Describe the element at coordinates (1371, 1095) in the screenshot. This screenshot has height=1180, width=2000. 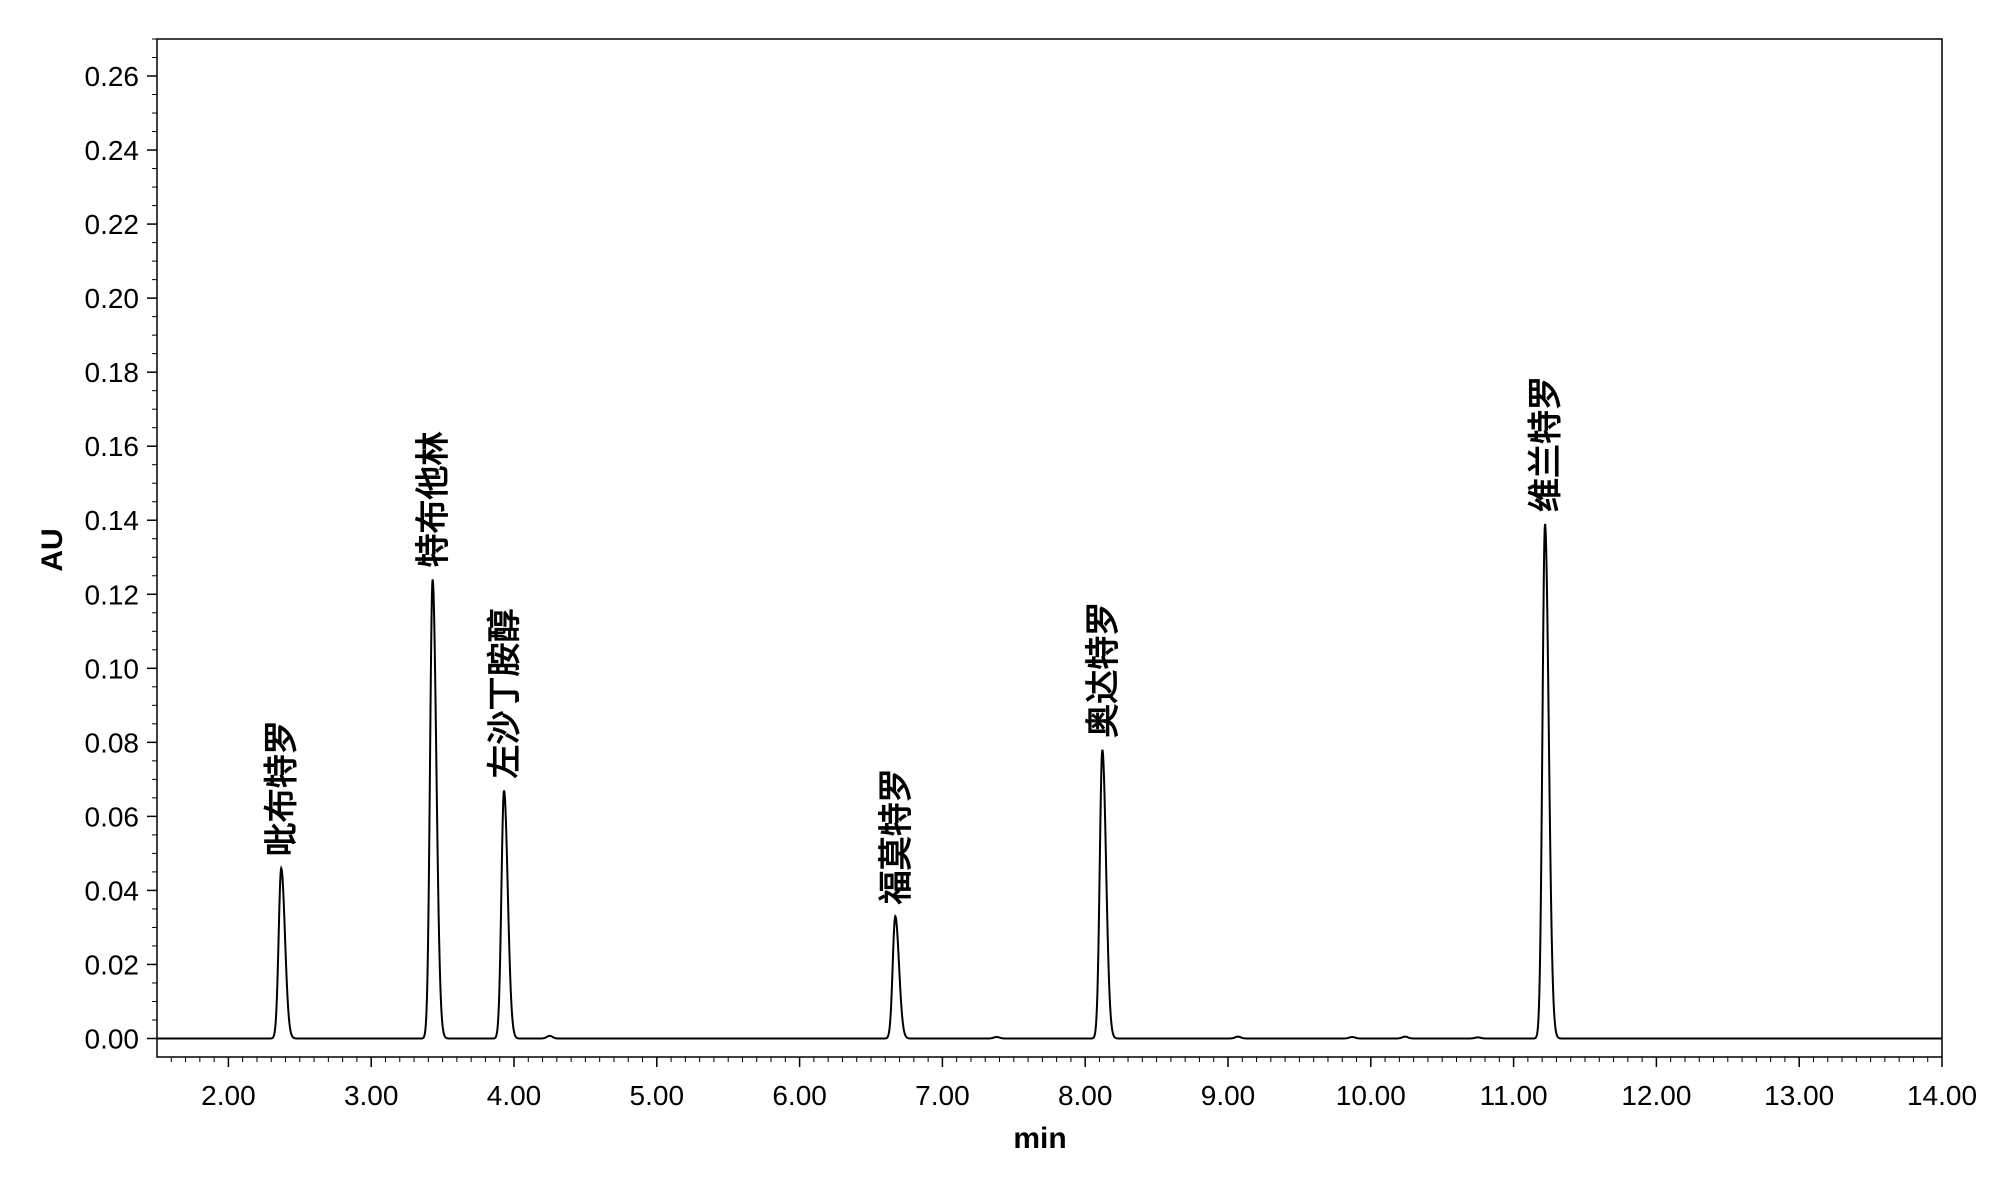
I see `x-tick-label: 10.00` at that location.